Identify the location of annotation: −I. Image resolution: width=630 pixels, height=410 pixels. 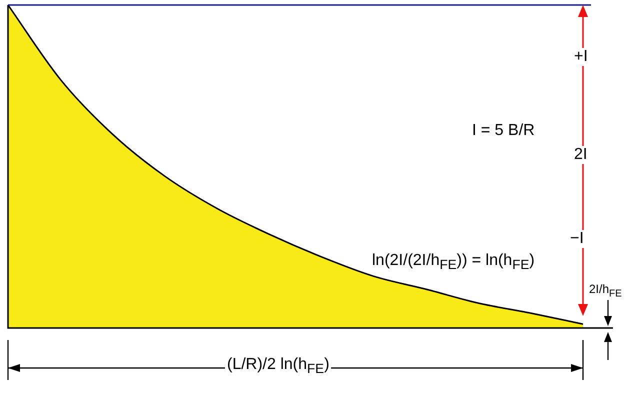
(577, 239).